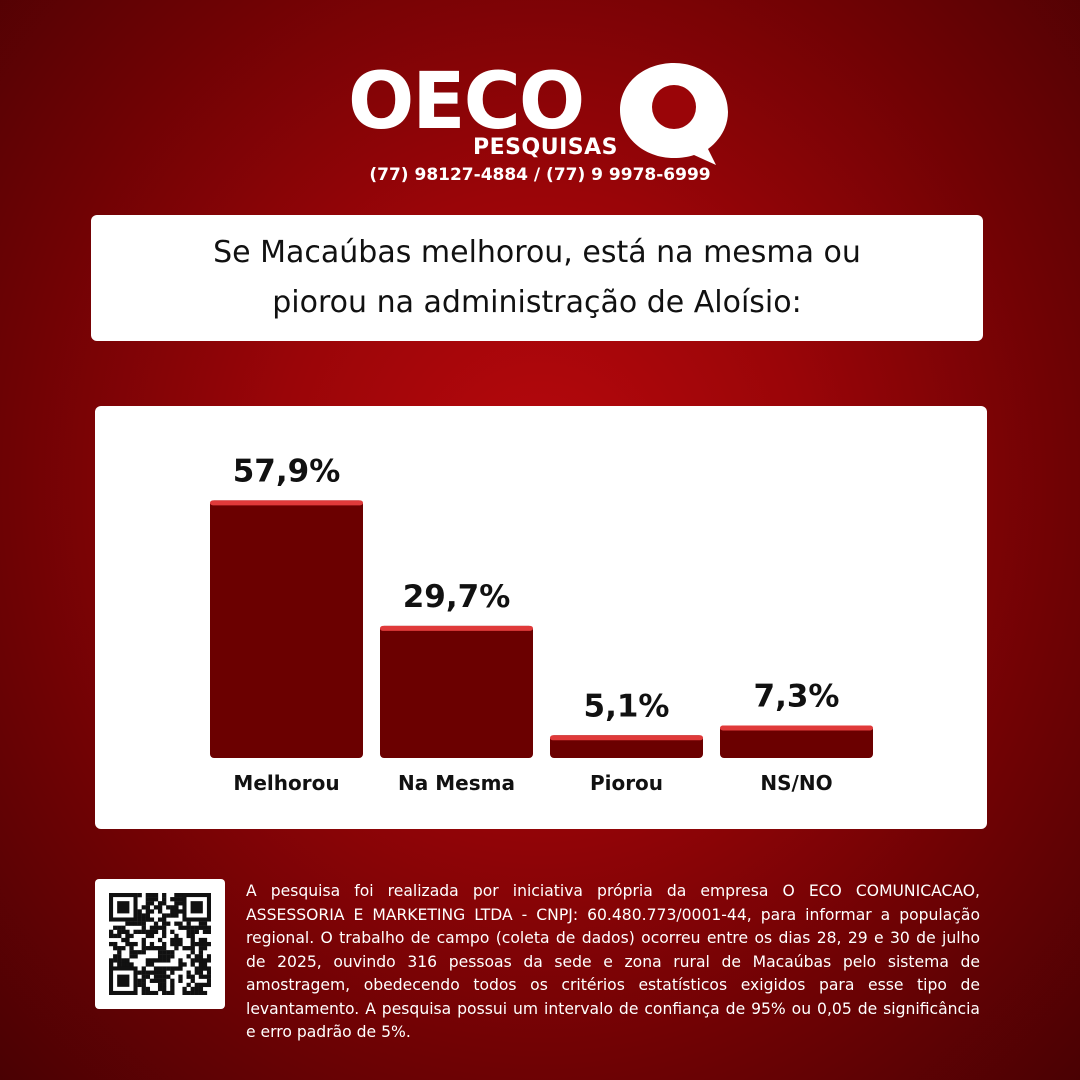  What do you see at coordinates (456, 691) in the screenshot?
I see `bar-na-mesma` at bounding box center [456, 691].